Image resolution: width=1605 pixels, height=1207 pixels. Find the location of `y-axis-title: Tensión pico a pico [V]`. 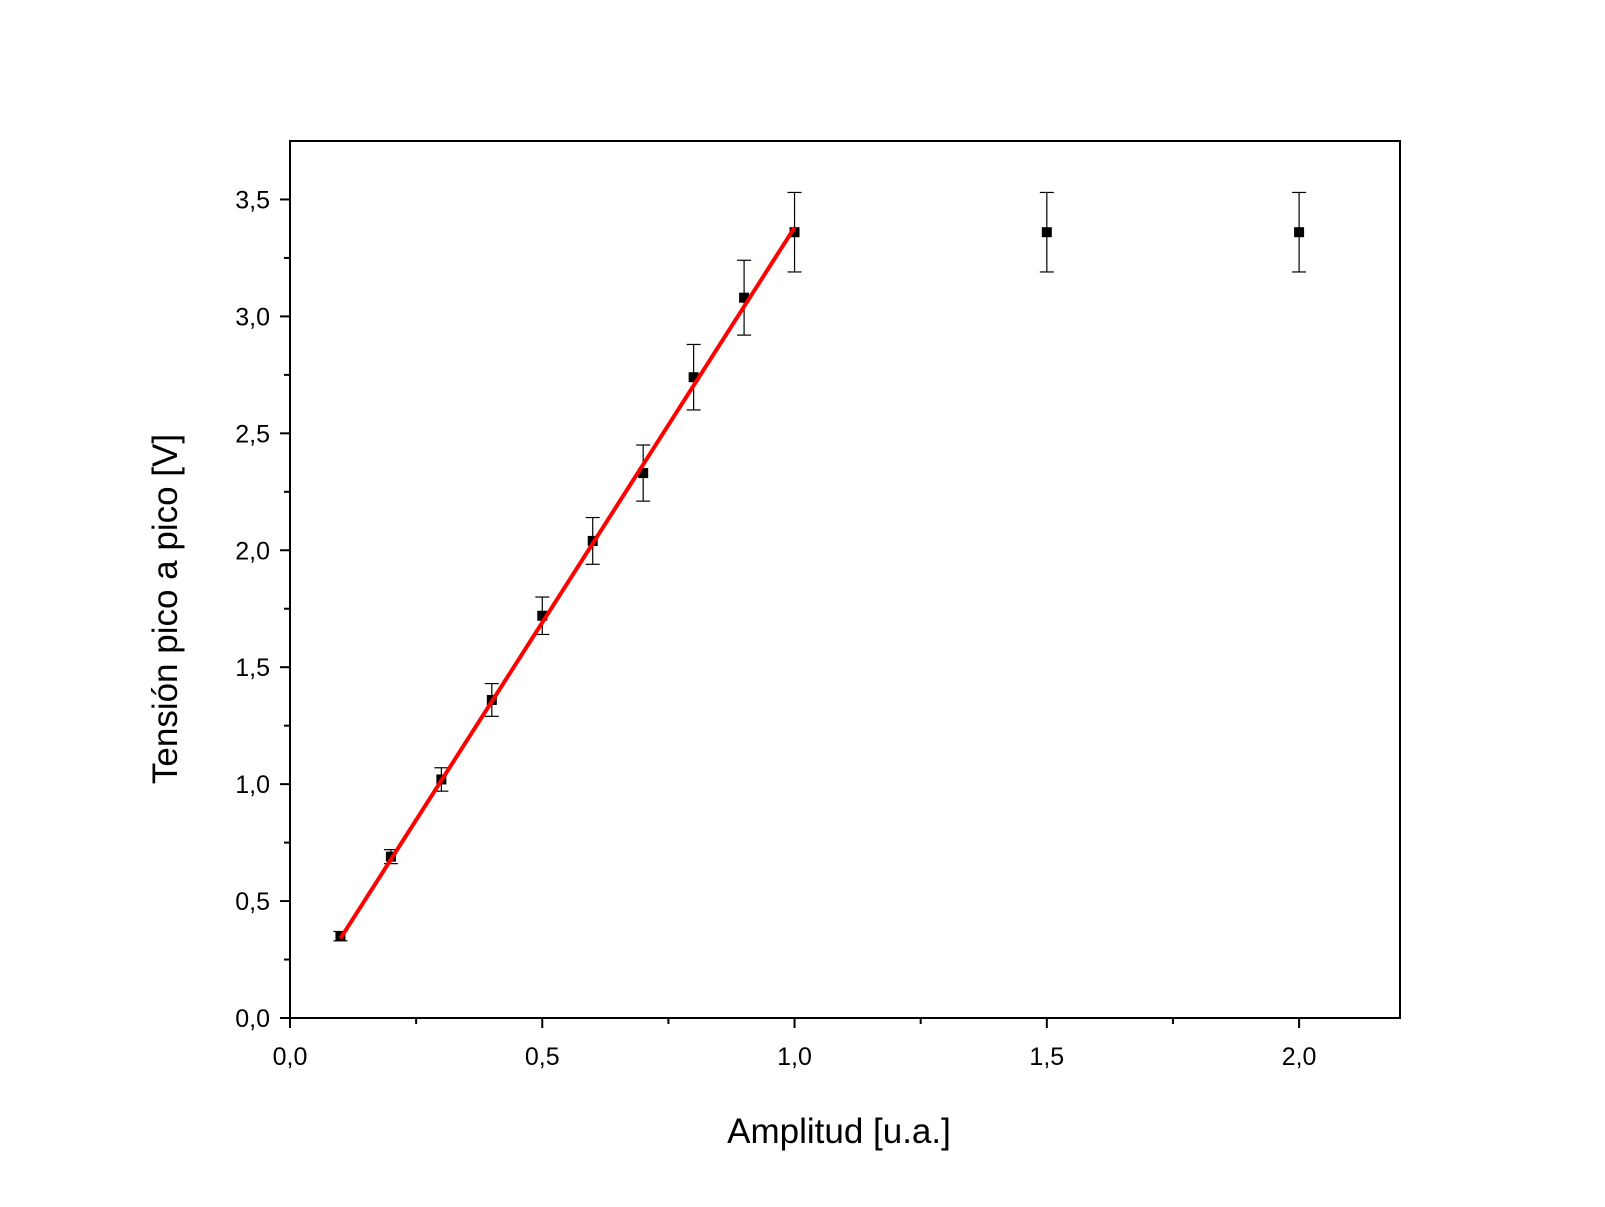

y-axis-title: Tensión pico a pico [V] is located at coordinates (165, 609).